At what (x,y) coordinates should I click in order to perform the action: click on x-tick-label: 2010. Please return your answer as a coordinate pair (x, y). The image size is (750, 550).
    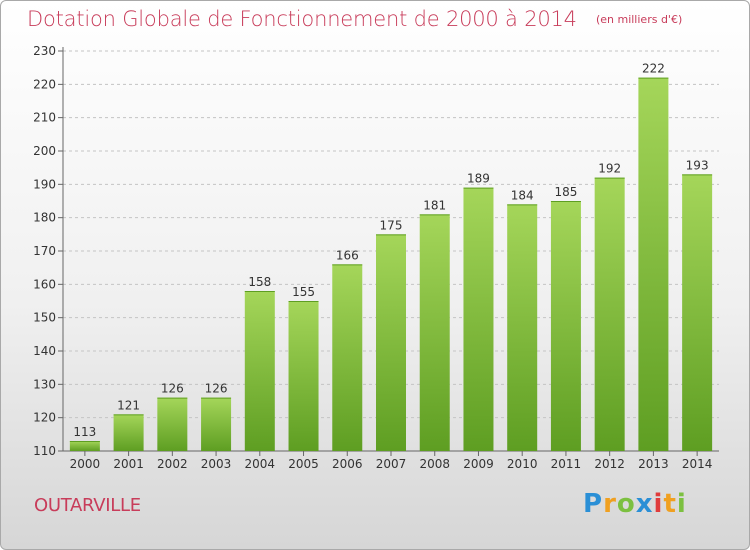
    Looking at the image, I should click on (522, 464).